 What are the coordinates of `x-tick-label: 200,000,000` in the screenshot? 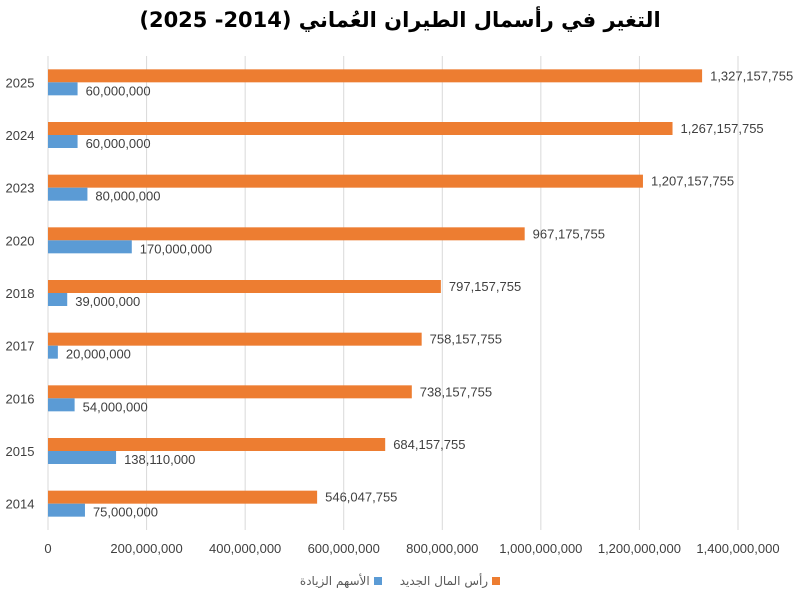 It's located at (146, 548).